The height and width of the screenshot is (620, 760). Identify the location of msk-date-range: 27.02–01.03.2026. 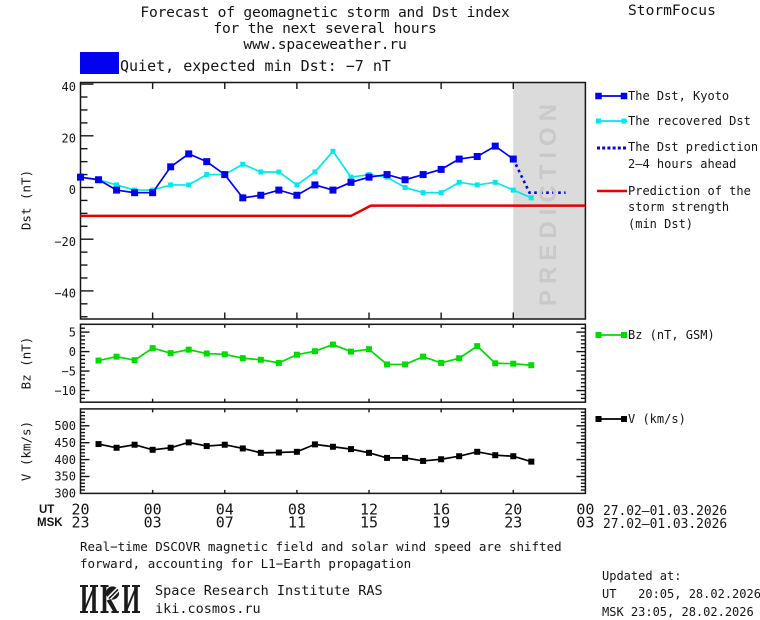
(665, 524).